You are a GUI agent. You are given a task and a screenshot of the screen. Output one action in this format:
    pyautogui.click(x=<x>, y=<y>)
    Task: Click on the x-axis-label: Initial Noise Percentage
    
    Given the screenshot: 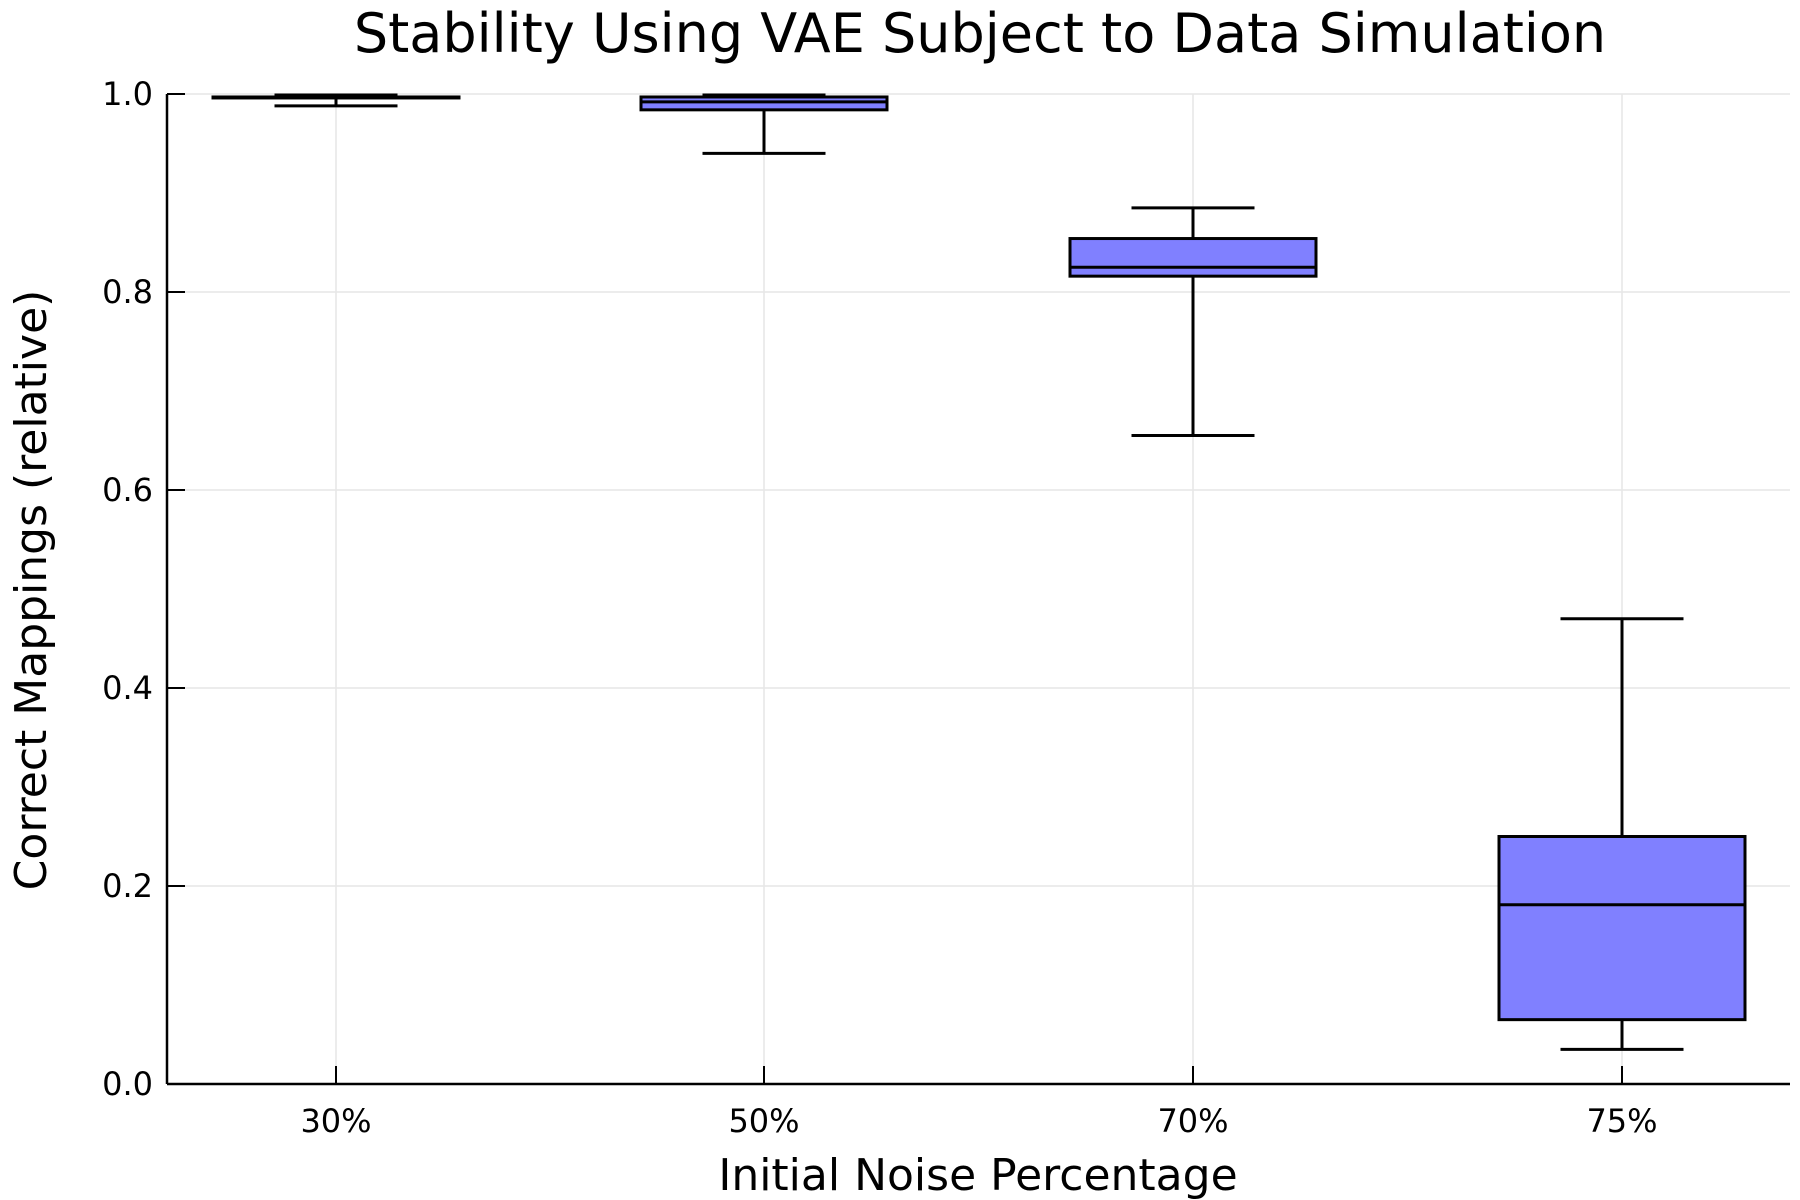 What is the action you would take?
    pyautogui.click(x=977, y=1175)
    